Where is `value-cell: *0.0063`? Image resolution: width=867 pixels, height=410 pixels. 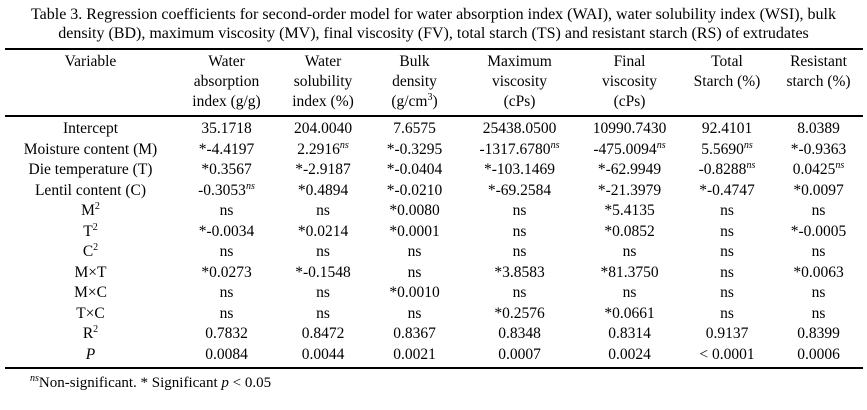
value-cell: *0.0063 is located at coordinates (818, 272).